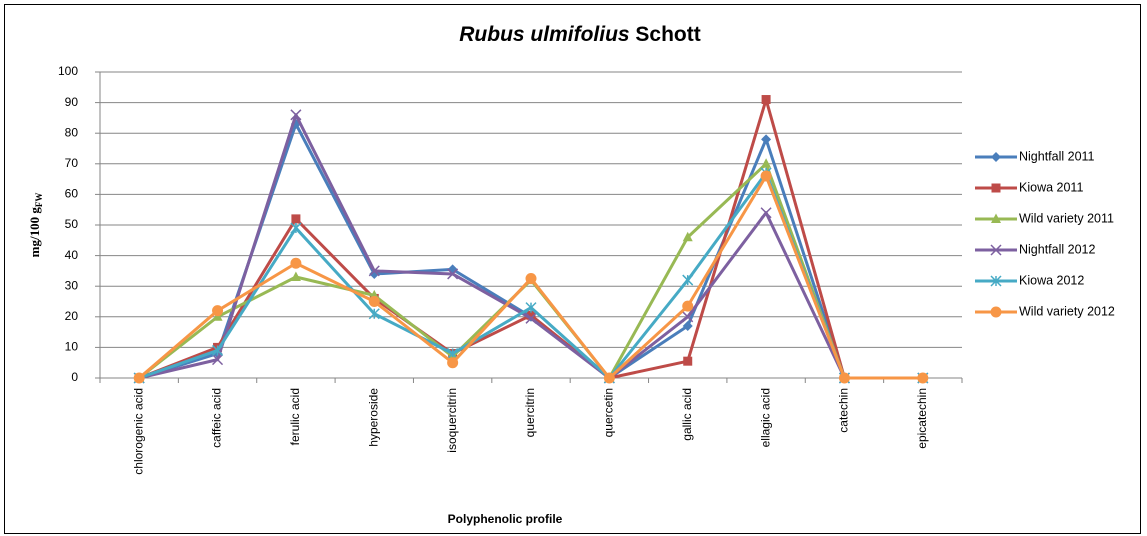  Describe the element at coordinates (452, 420) in the screenshot. I see `x-tick-label: isoquercitrin` at that location.